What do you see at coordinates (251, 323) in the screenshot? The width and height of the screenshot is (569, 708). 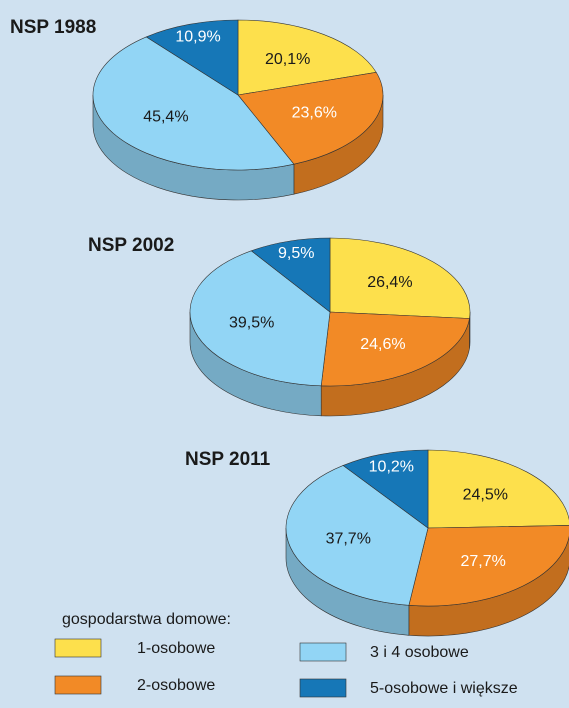 I see `data-label: 39,5%` at bounding box center [251, 323].